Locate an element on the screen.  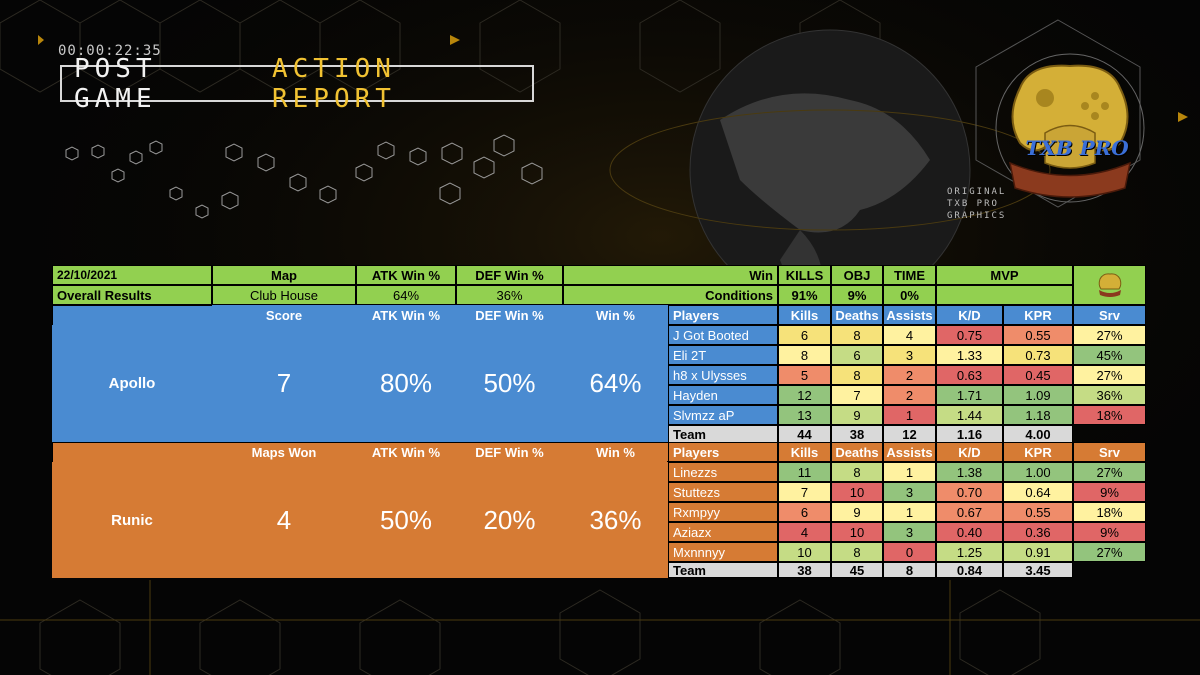
runic-header-kd: K/D is located at coordinates (969, 452).